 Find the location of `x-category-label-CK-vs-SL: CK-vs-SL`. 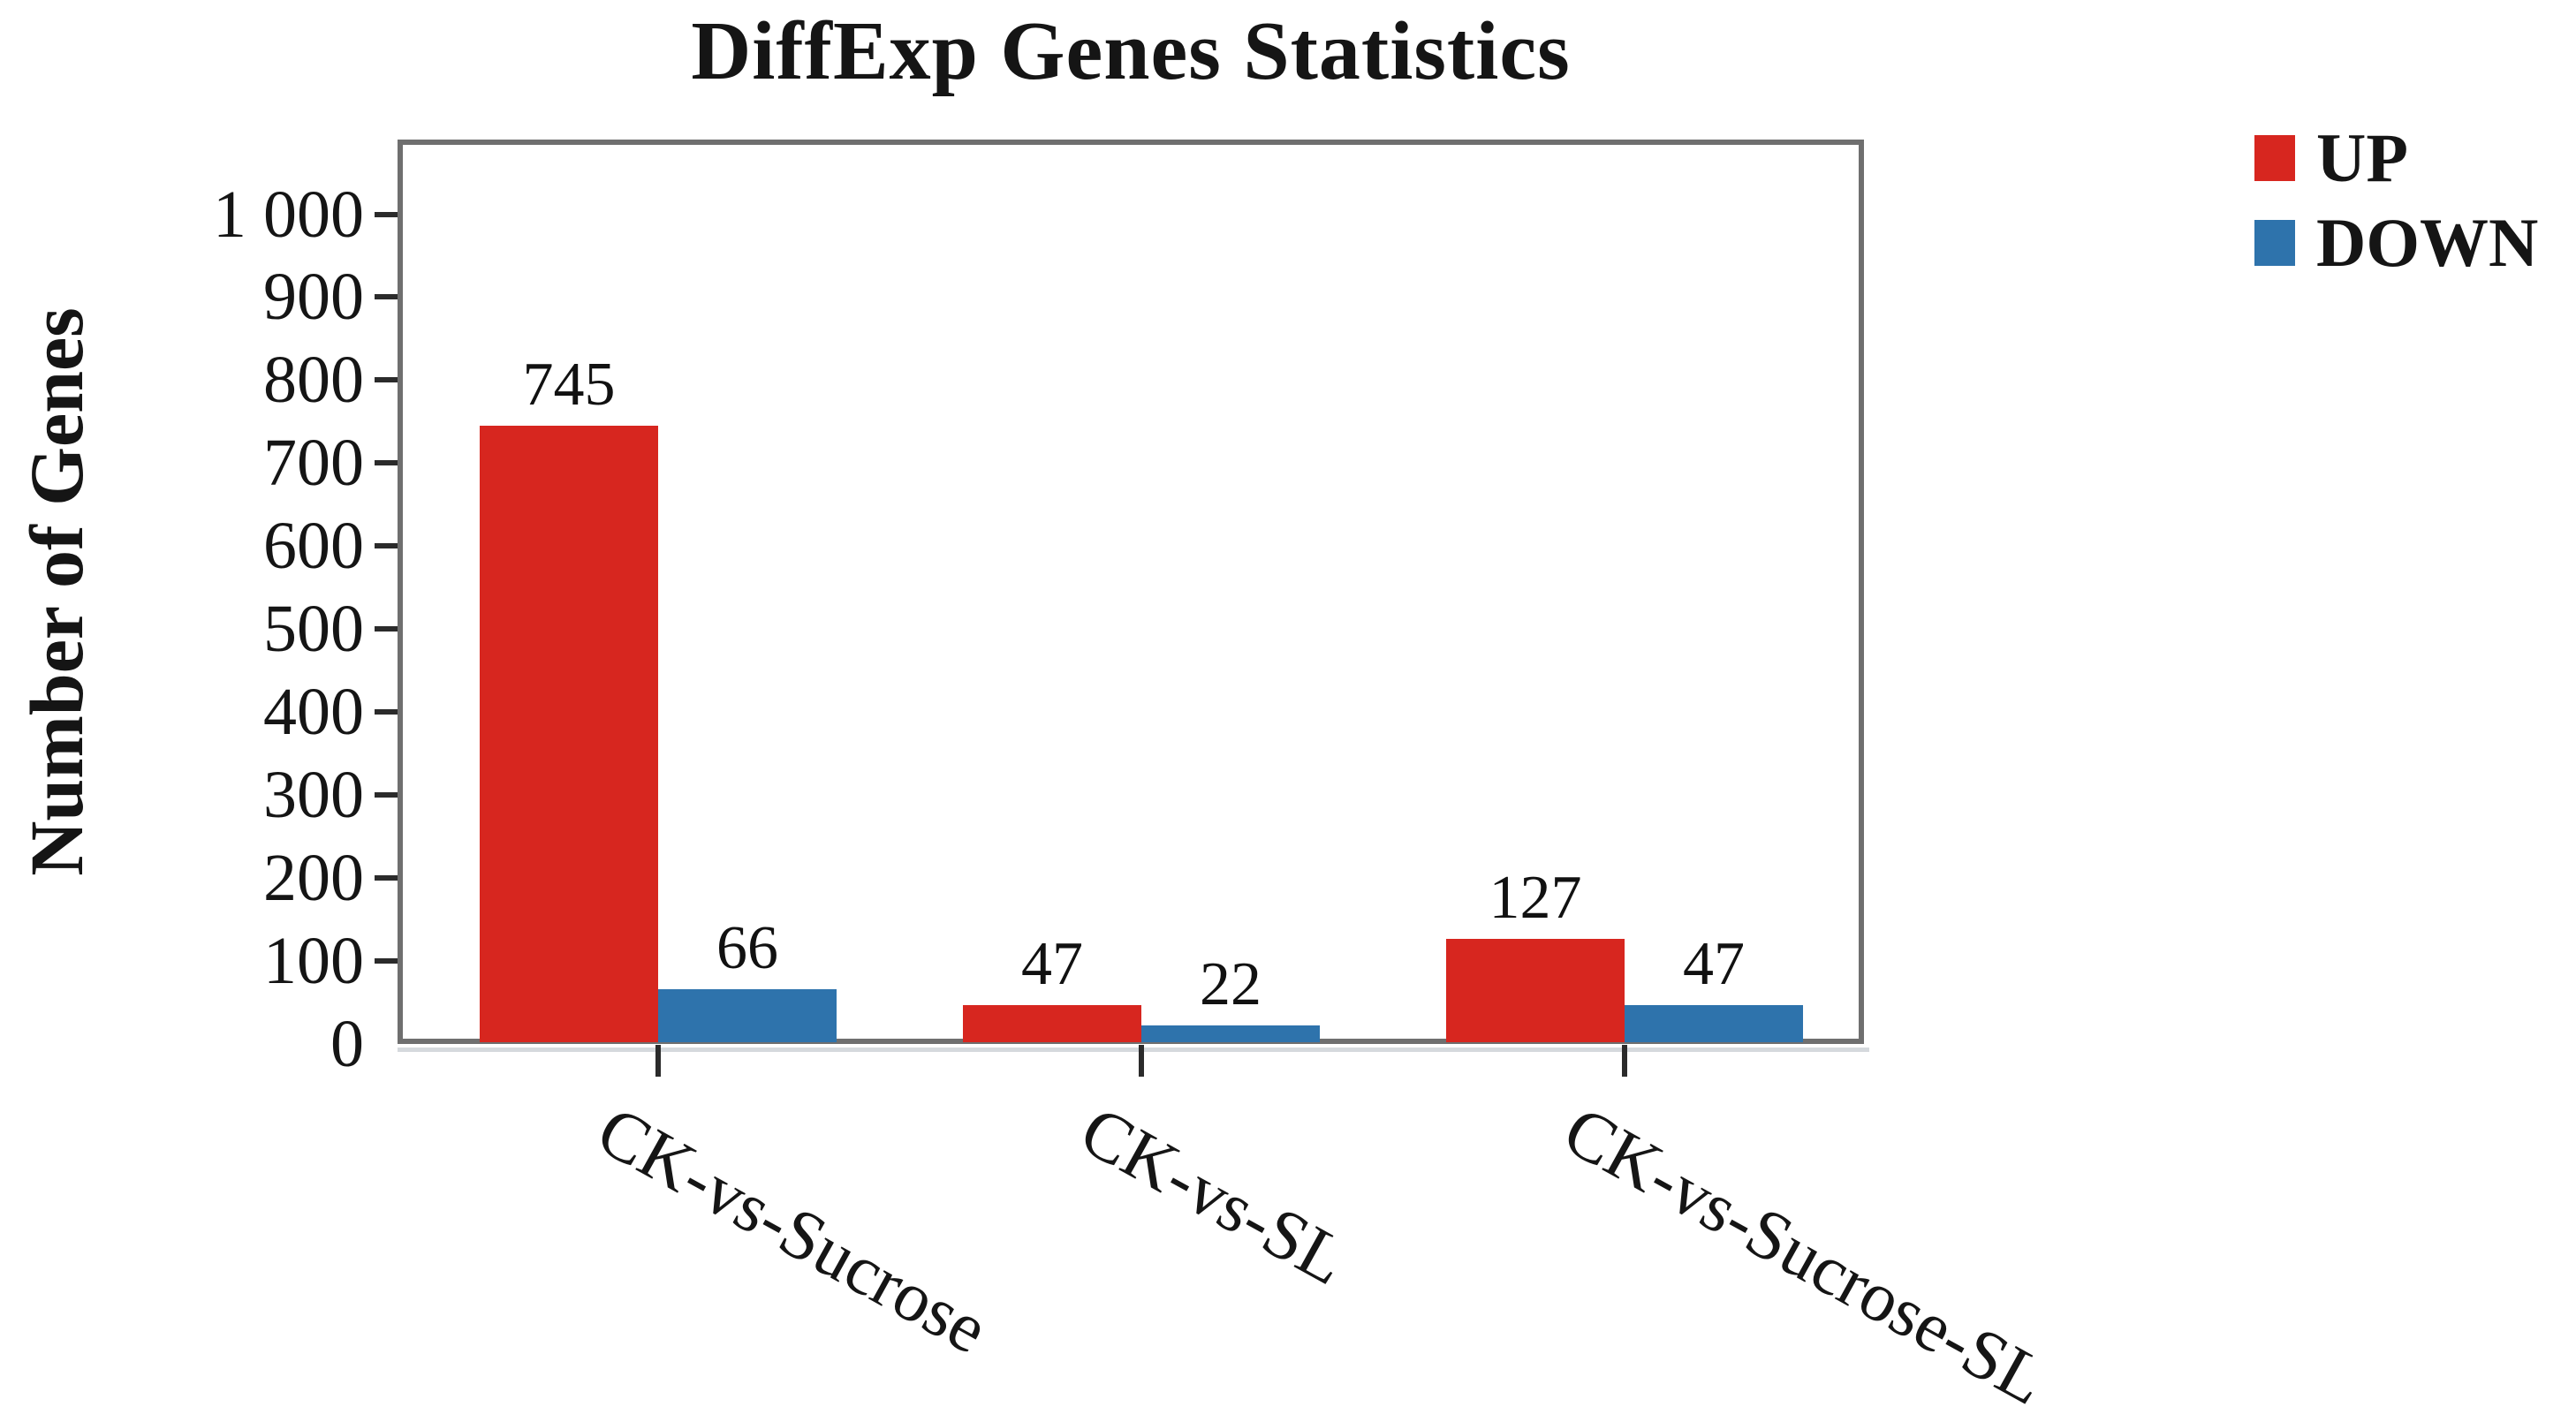

x-category-label-CK-vs-SL: CK-vs-SL is located at coordinates (1214, 1196).